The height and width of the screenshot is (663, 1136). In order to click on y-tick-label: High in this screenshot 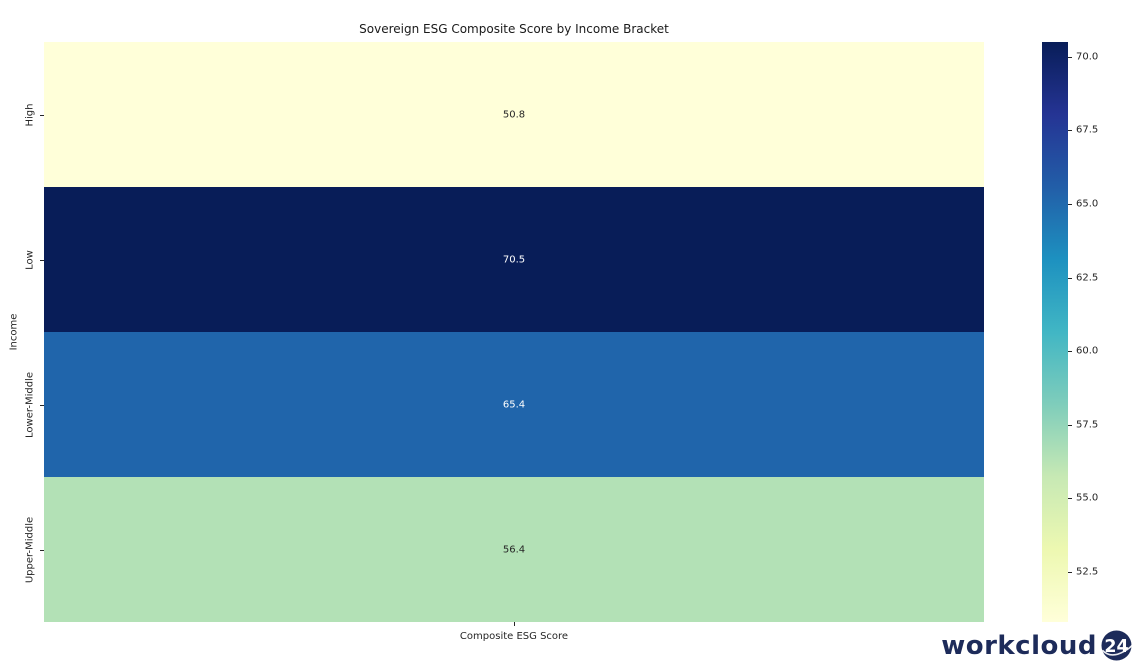, I will do `click(30, 114)`.